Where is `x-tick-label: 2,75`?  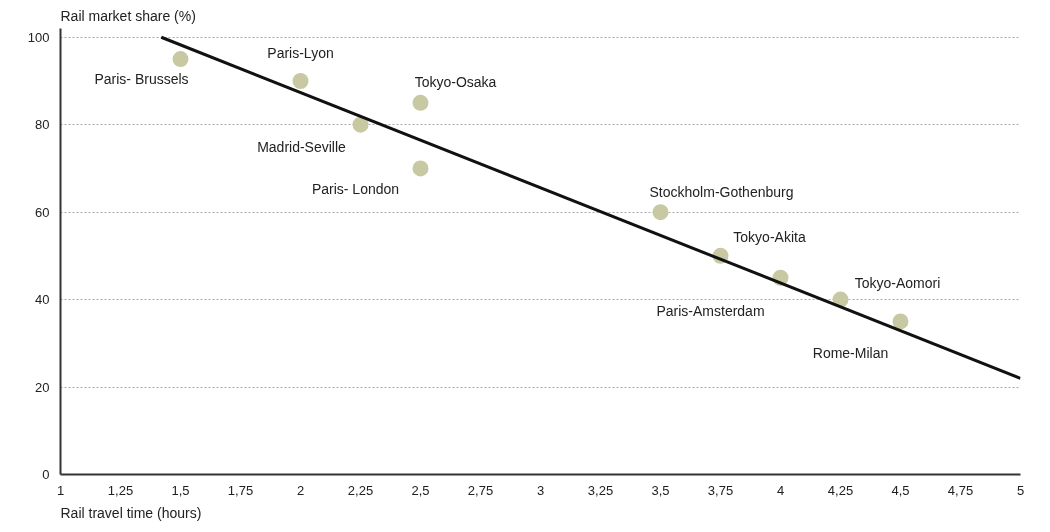
x-tick-label: 2,75 is located at coordinates (480, 490).